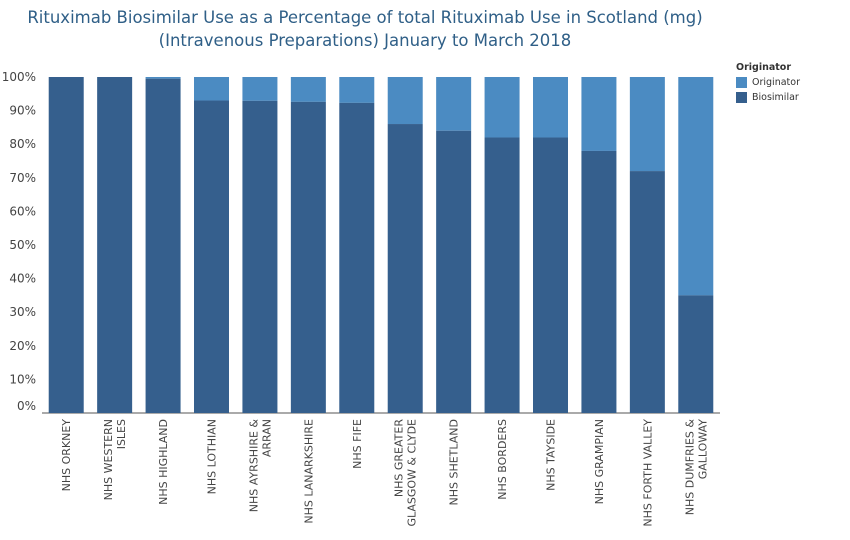  I want to click on x-tick-label-group: NHS LANARKSHIRE, so click(308, 471).